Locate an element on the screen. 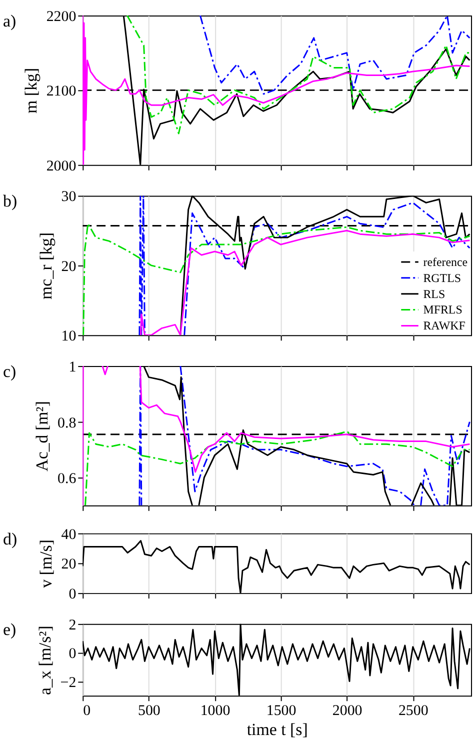 The width and height of the screenshot is (474, 754). legend-label: reference is located at coordinates (445, 261).